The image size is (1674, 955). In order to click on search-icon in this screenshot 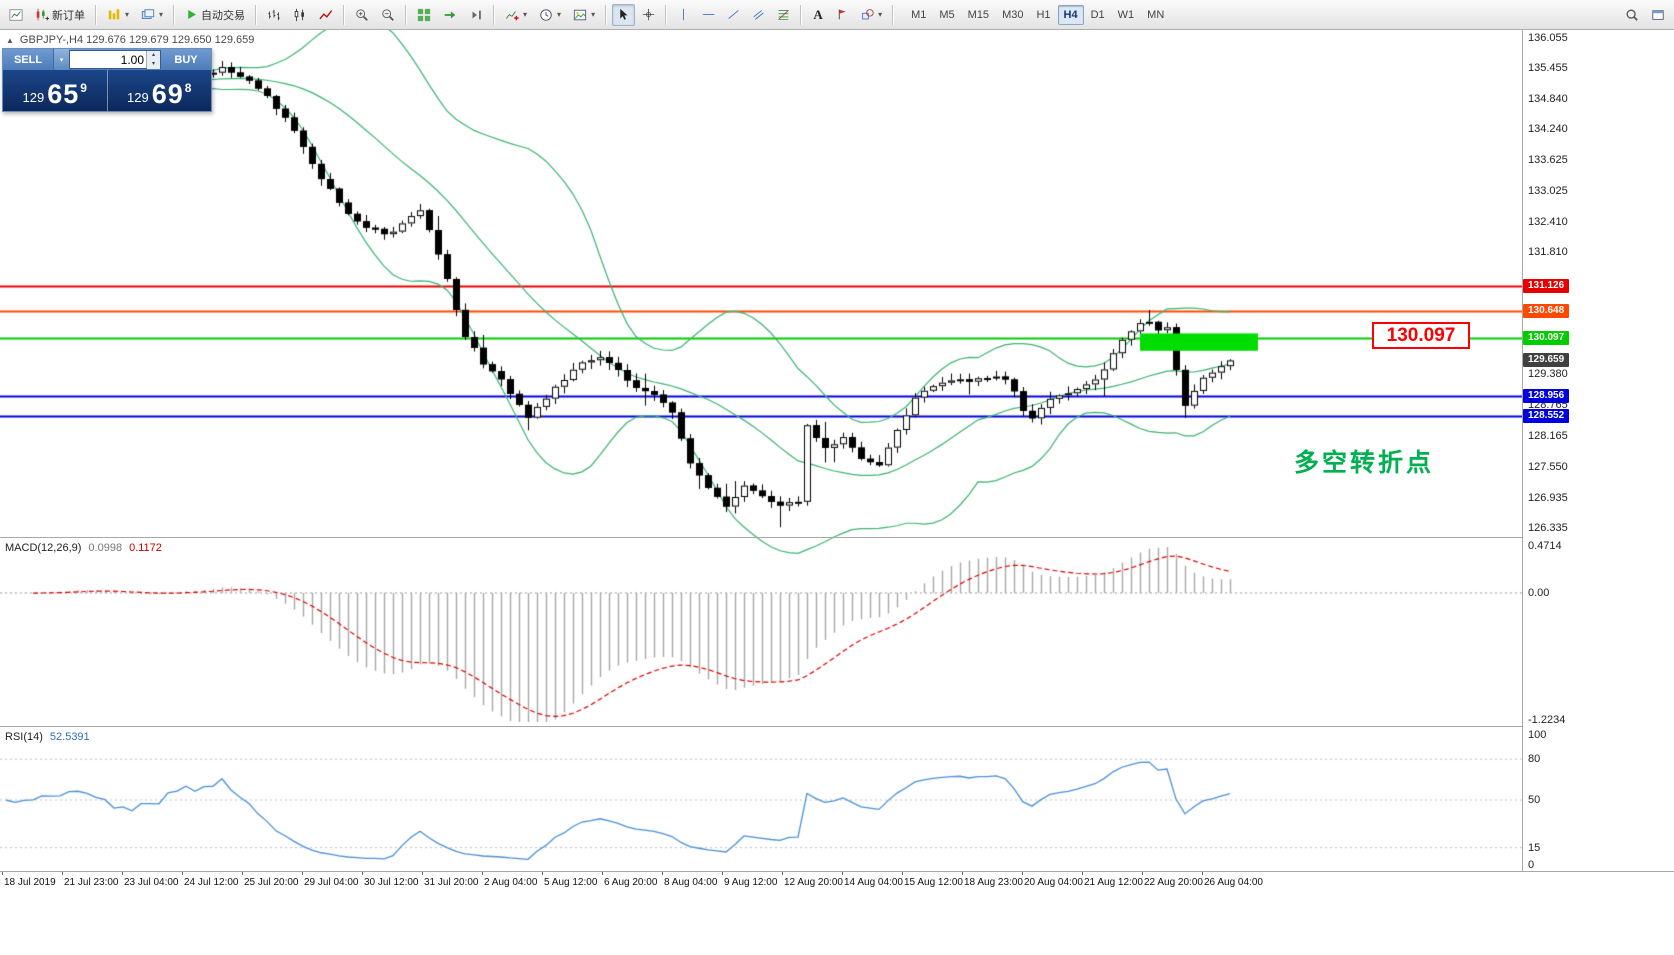, I will do `click(1632, 15)`.